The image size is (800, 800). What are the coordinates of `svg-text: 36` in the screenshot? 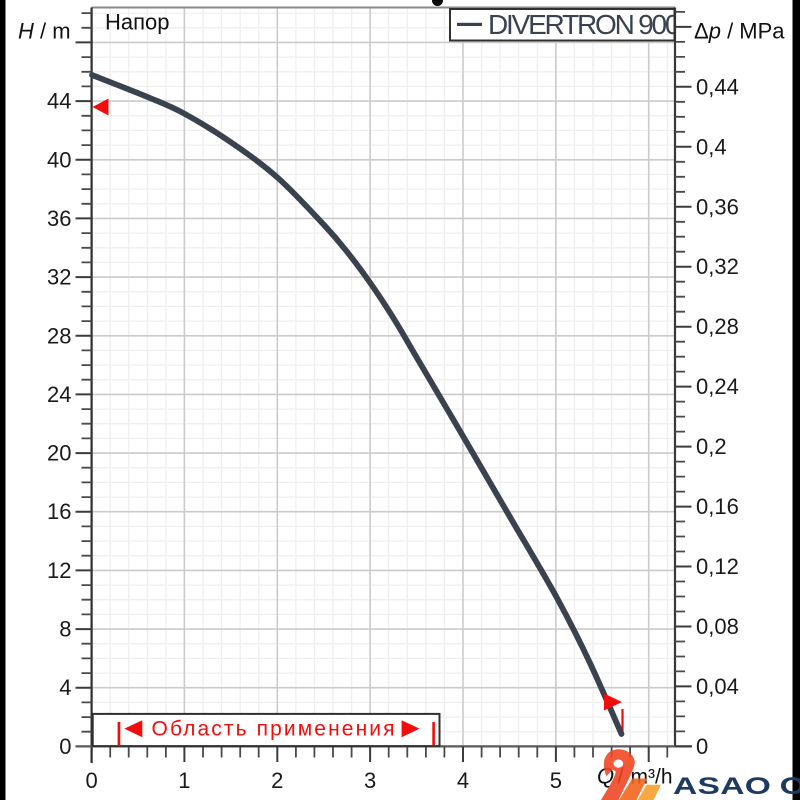 It's located at (59, 218).